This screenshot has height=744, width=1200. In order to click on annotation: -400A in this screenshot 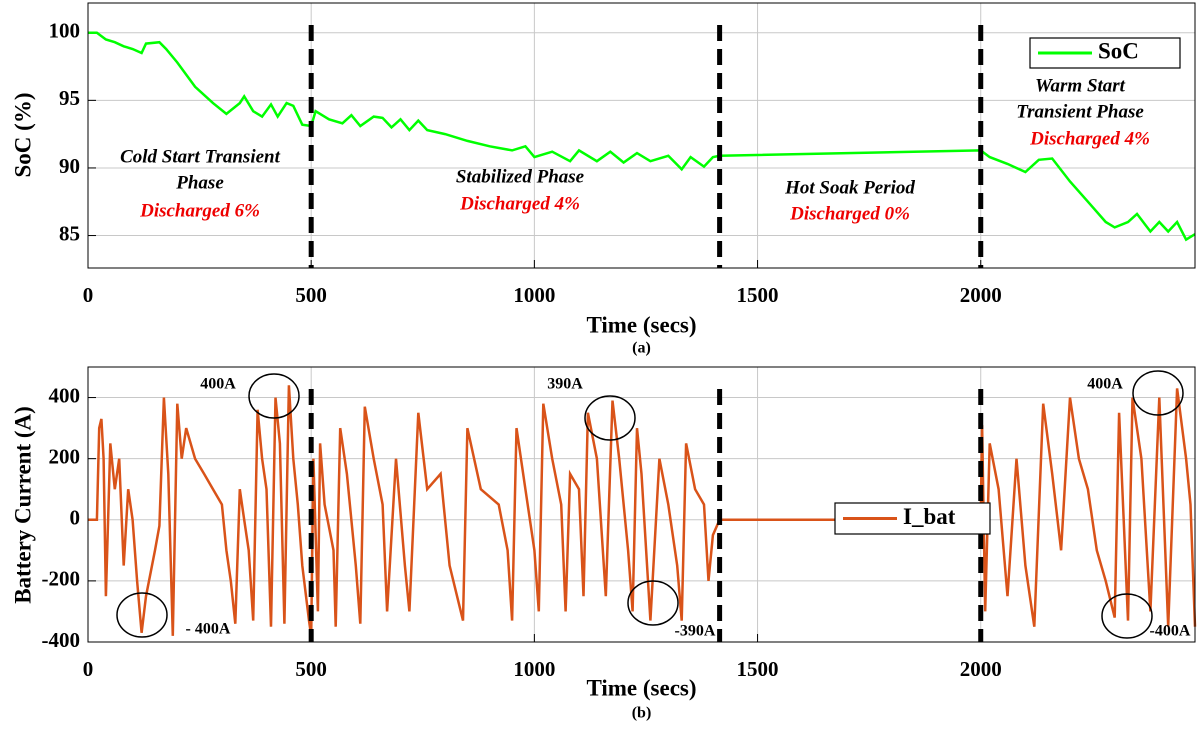, I will do `click(1170, 631)`.